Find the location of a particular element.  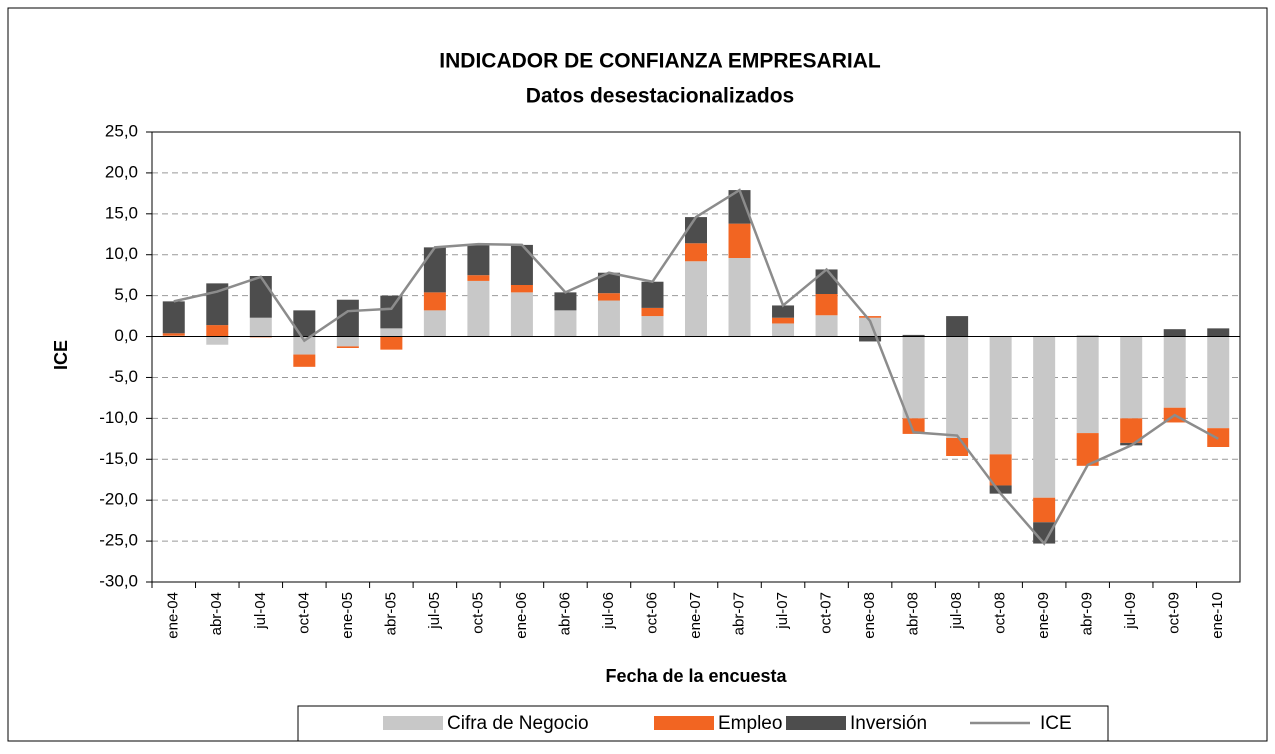

y-tick-label: 25,0 is located at coordinates (121, 130).